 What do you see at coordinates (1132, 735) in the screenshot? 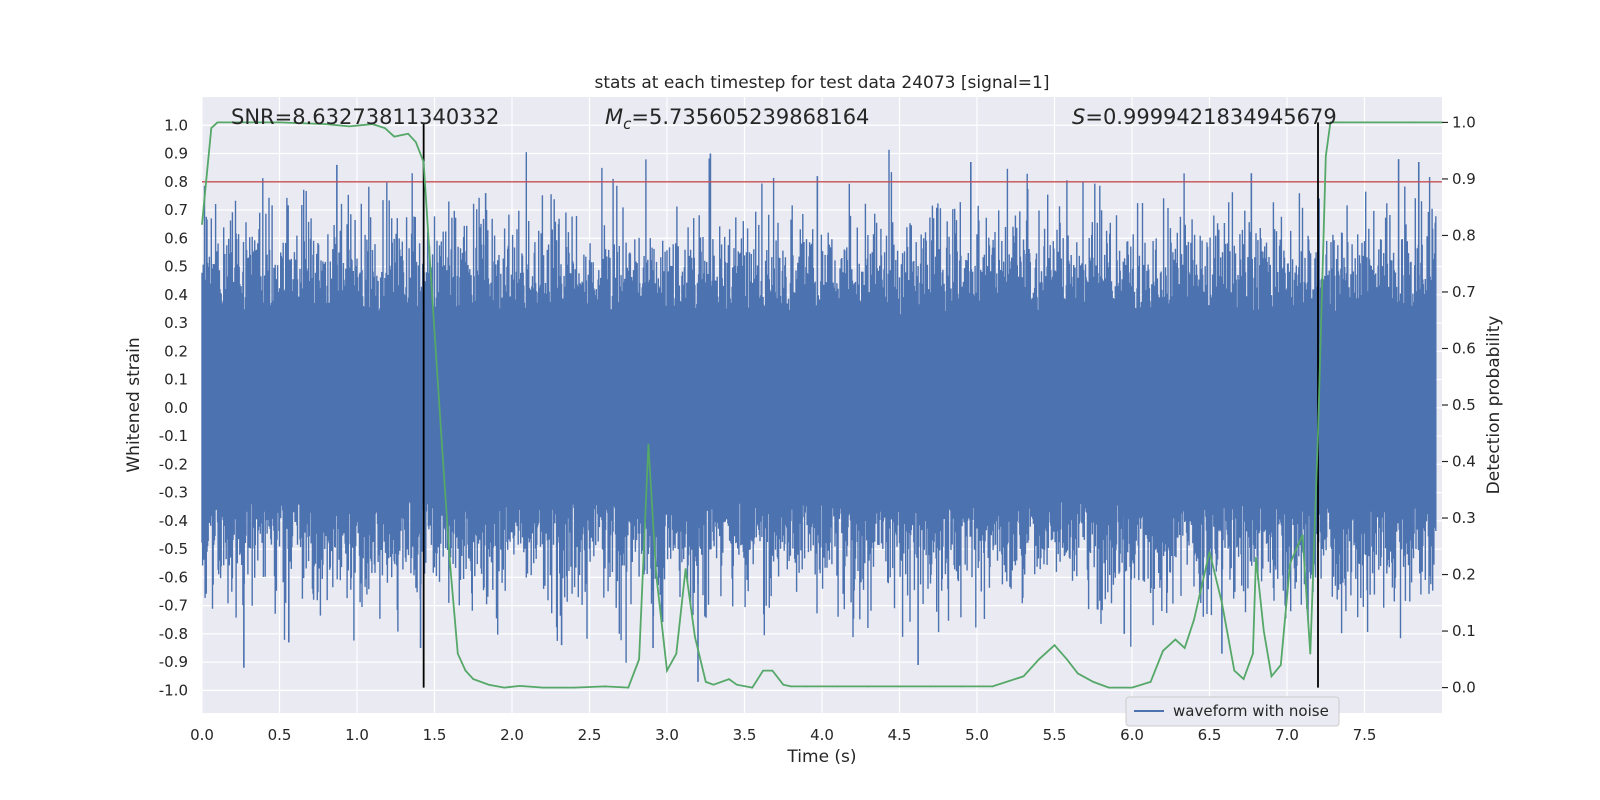
I see `x-tick-label: 6.0` at bounding box center [1132, 735].